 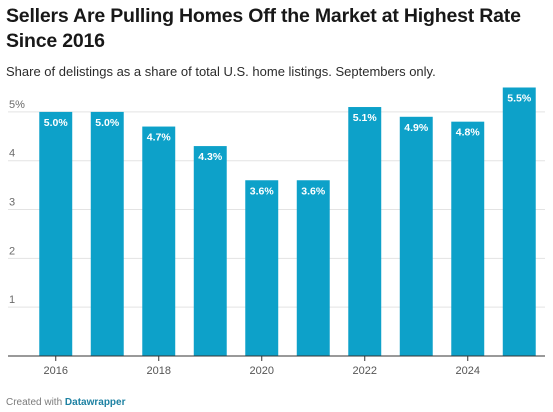 What do you see at coordinates (262, 371) in the screenshot?
I see `x-tick-label: 2020` at bounding box center [262, 371].